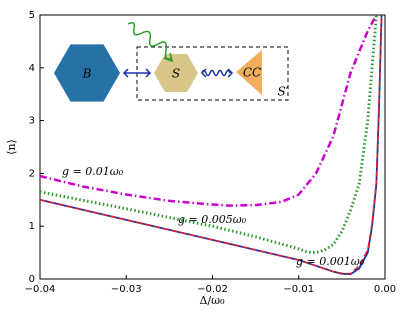 Image resolution: width=407 pixels, height=317 pixels. I want to click on y-tick-label: 5, so click(32, 15).